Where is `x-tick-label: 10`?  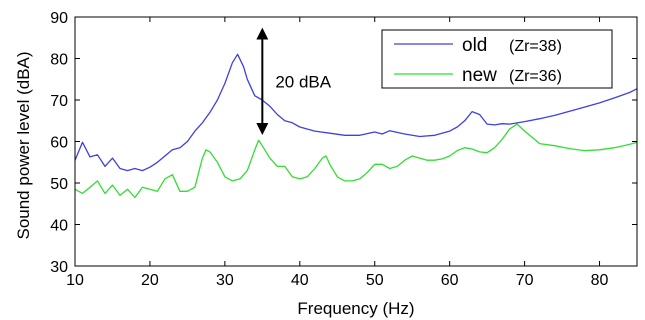
x-tick-label: 10 is located at coordinates (75, 280).